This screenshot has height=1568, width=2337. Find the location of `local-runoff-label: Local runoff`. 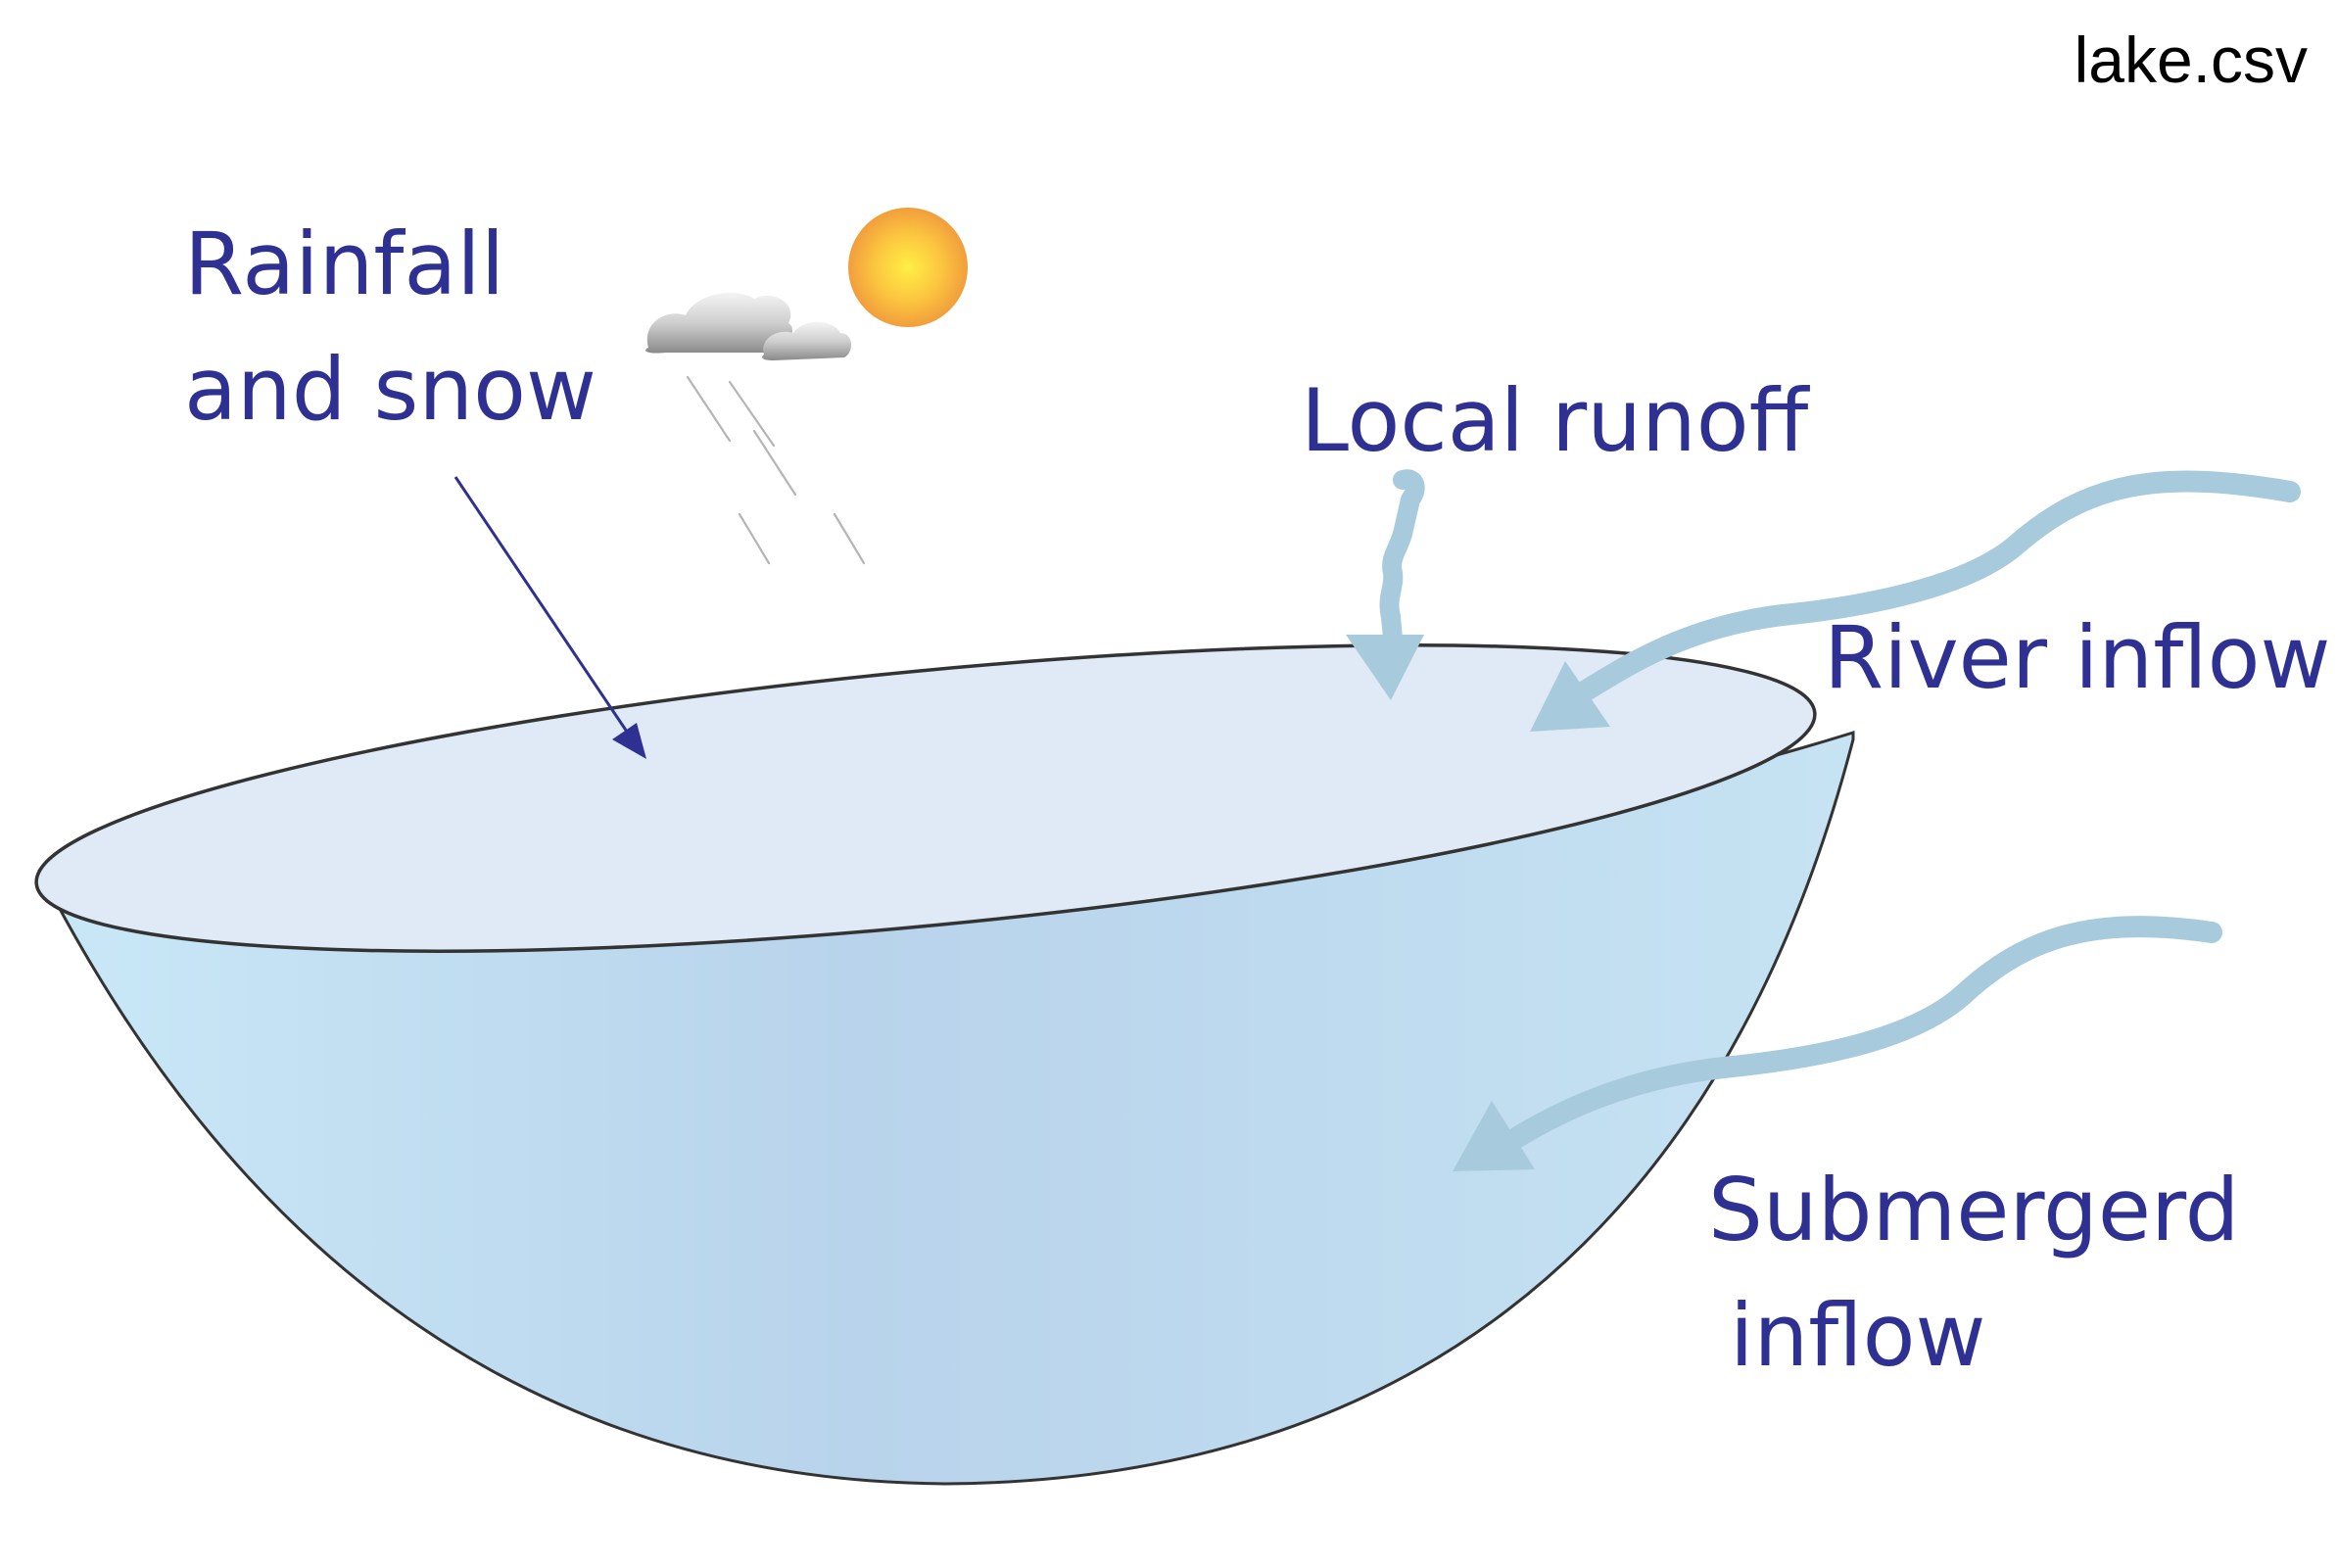

local-runoff-label: Local runoff is located at coordinates (1555, 421).